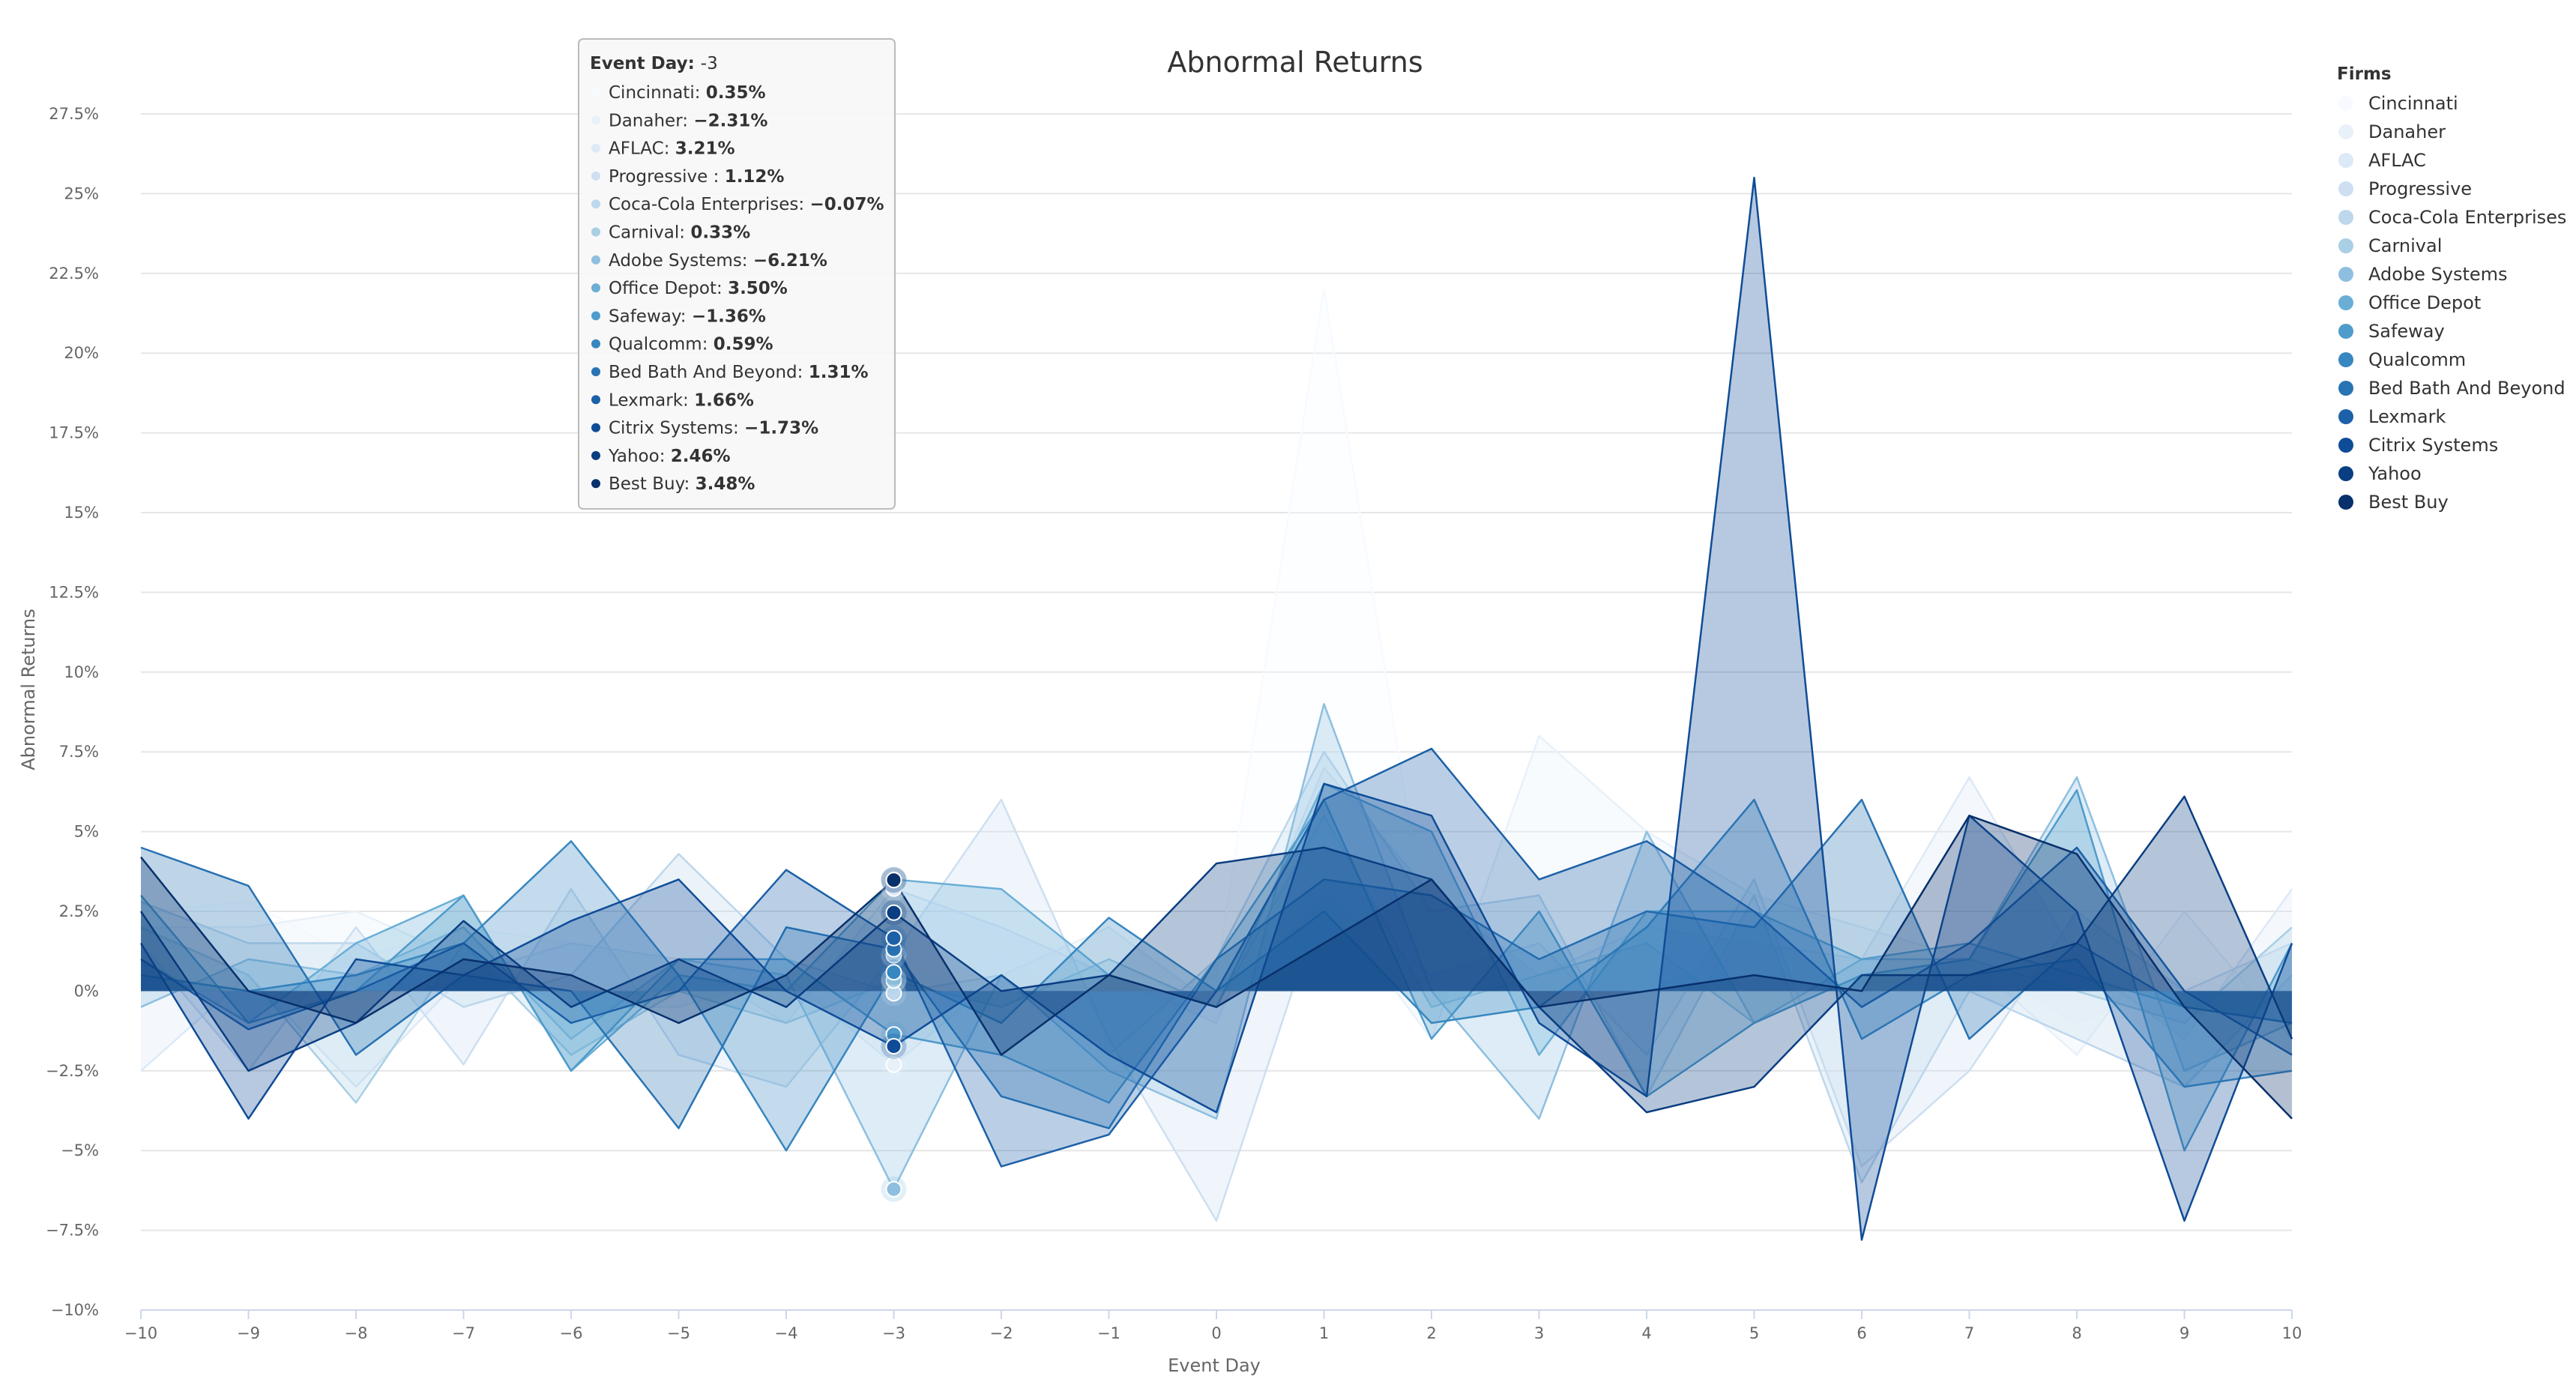  Describe the element at coordinates (1295, 63) in the screenshot. I see `chart-title: Abnormal Returns` at that location.